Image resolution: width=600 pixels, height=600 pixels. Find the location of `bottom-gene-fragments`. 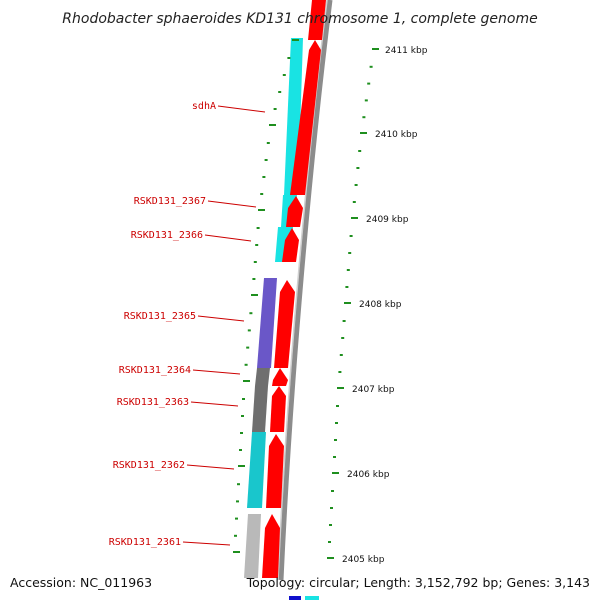

bottom-gene-fragments is located at coordinates (304, 598).